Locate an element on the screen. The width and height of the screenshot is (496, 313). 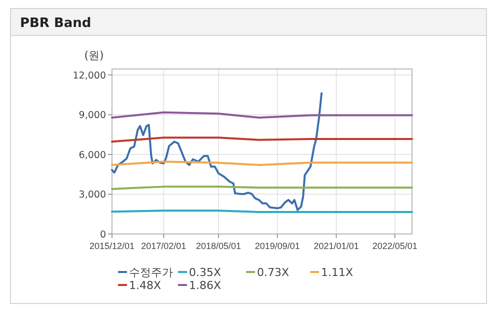
y-tick-label: 12,000 is located at coordinates (89, 76).